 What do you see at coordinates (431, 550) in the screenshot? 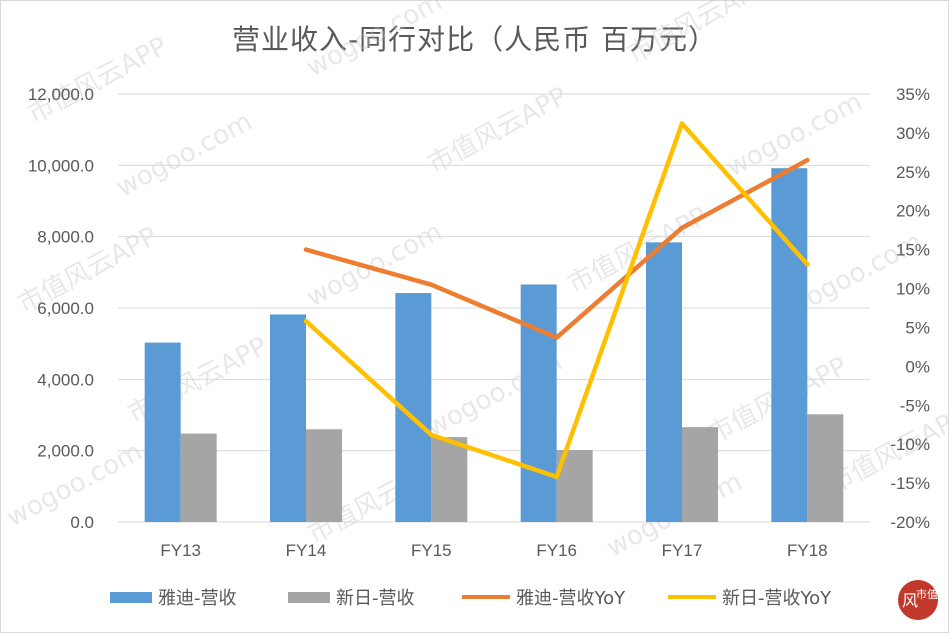
I see `category-label: FY15` at bounding box center [431, 550].